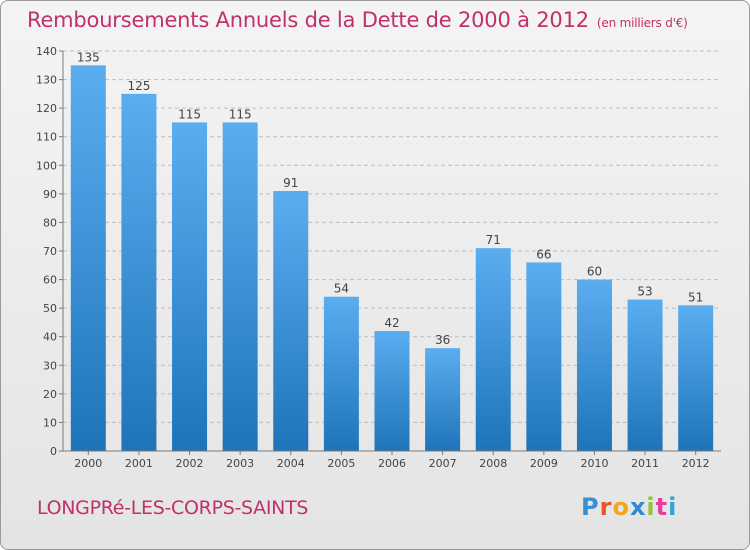 This screenshot has width=750, height=550. What do you see at coordinates (443, 463) in the screenshot?
I see `x-tick-label: 2007` at bounding box center [443, 463].